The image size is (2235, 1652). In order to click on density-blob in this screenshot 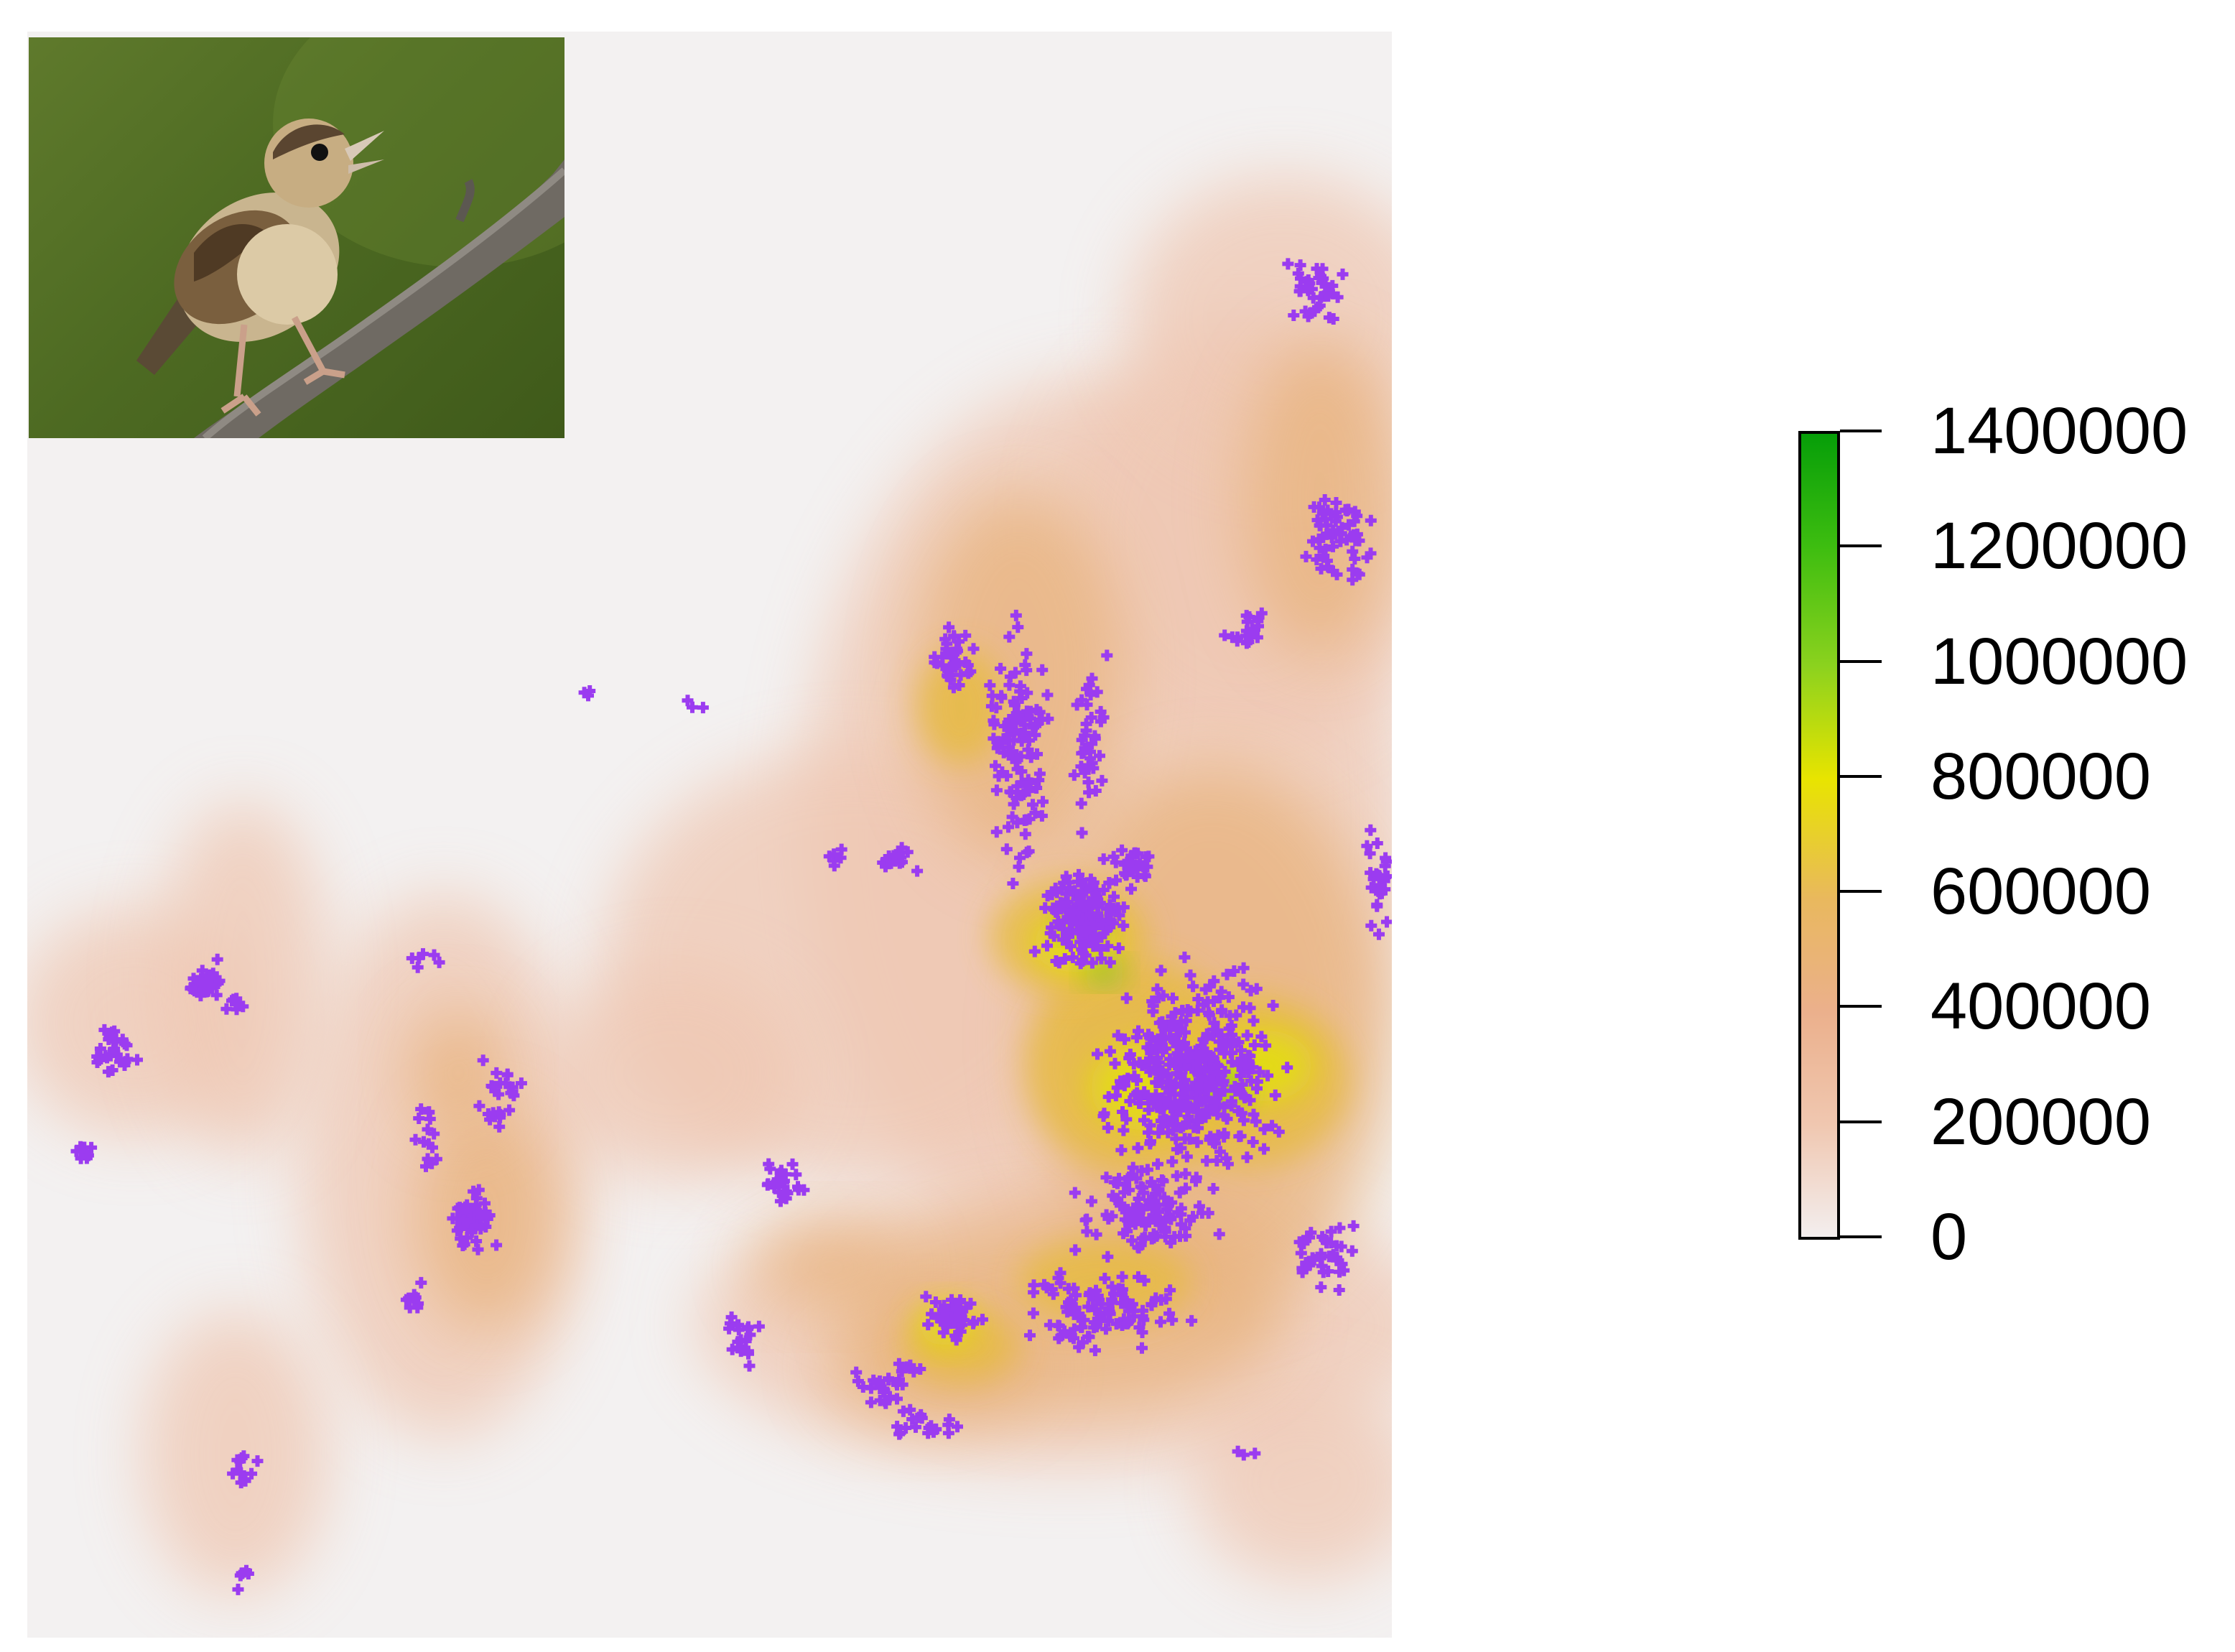, I will do `click(832, 1267)`.